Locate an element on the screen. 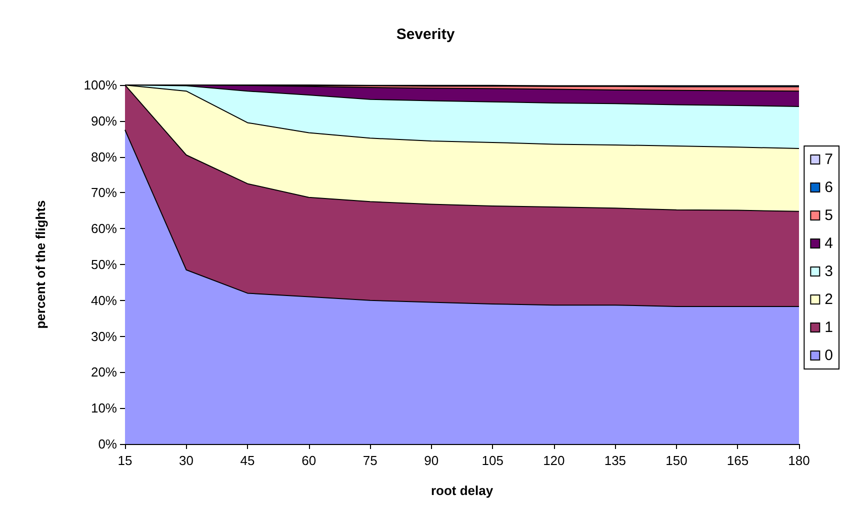  y-tick-label: 30% is located at coordinates (104, 336).